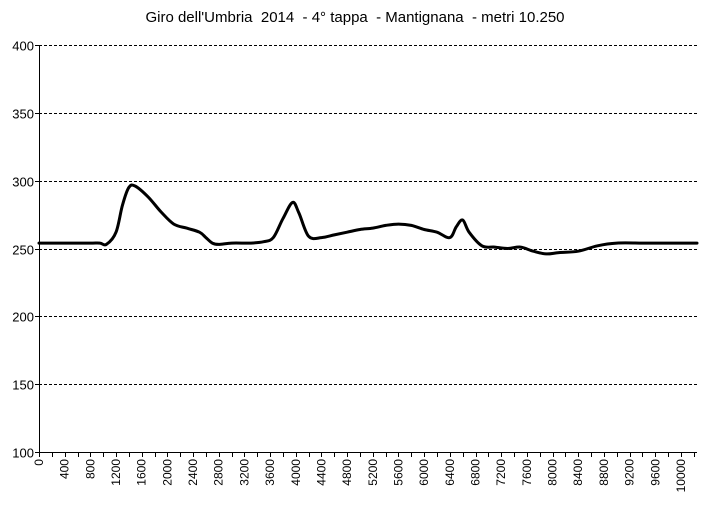 The height and width of the screenshot is (505, 710). What do you see at coordinates (604, 472) in the screenshot?
I see `x-tick-label: 8800` at bounding box center [604, 472].